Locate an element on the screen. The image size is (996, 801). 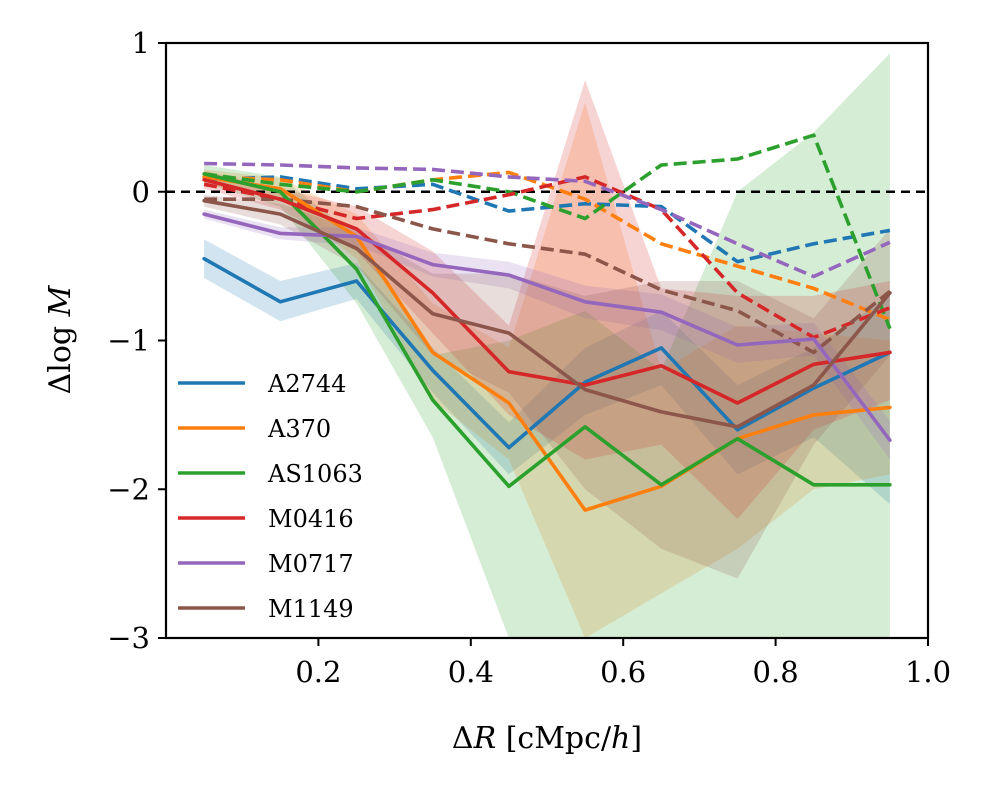
y-tick-label: 1 is located at coordinates (141, 43).